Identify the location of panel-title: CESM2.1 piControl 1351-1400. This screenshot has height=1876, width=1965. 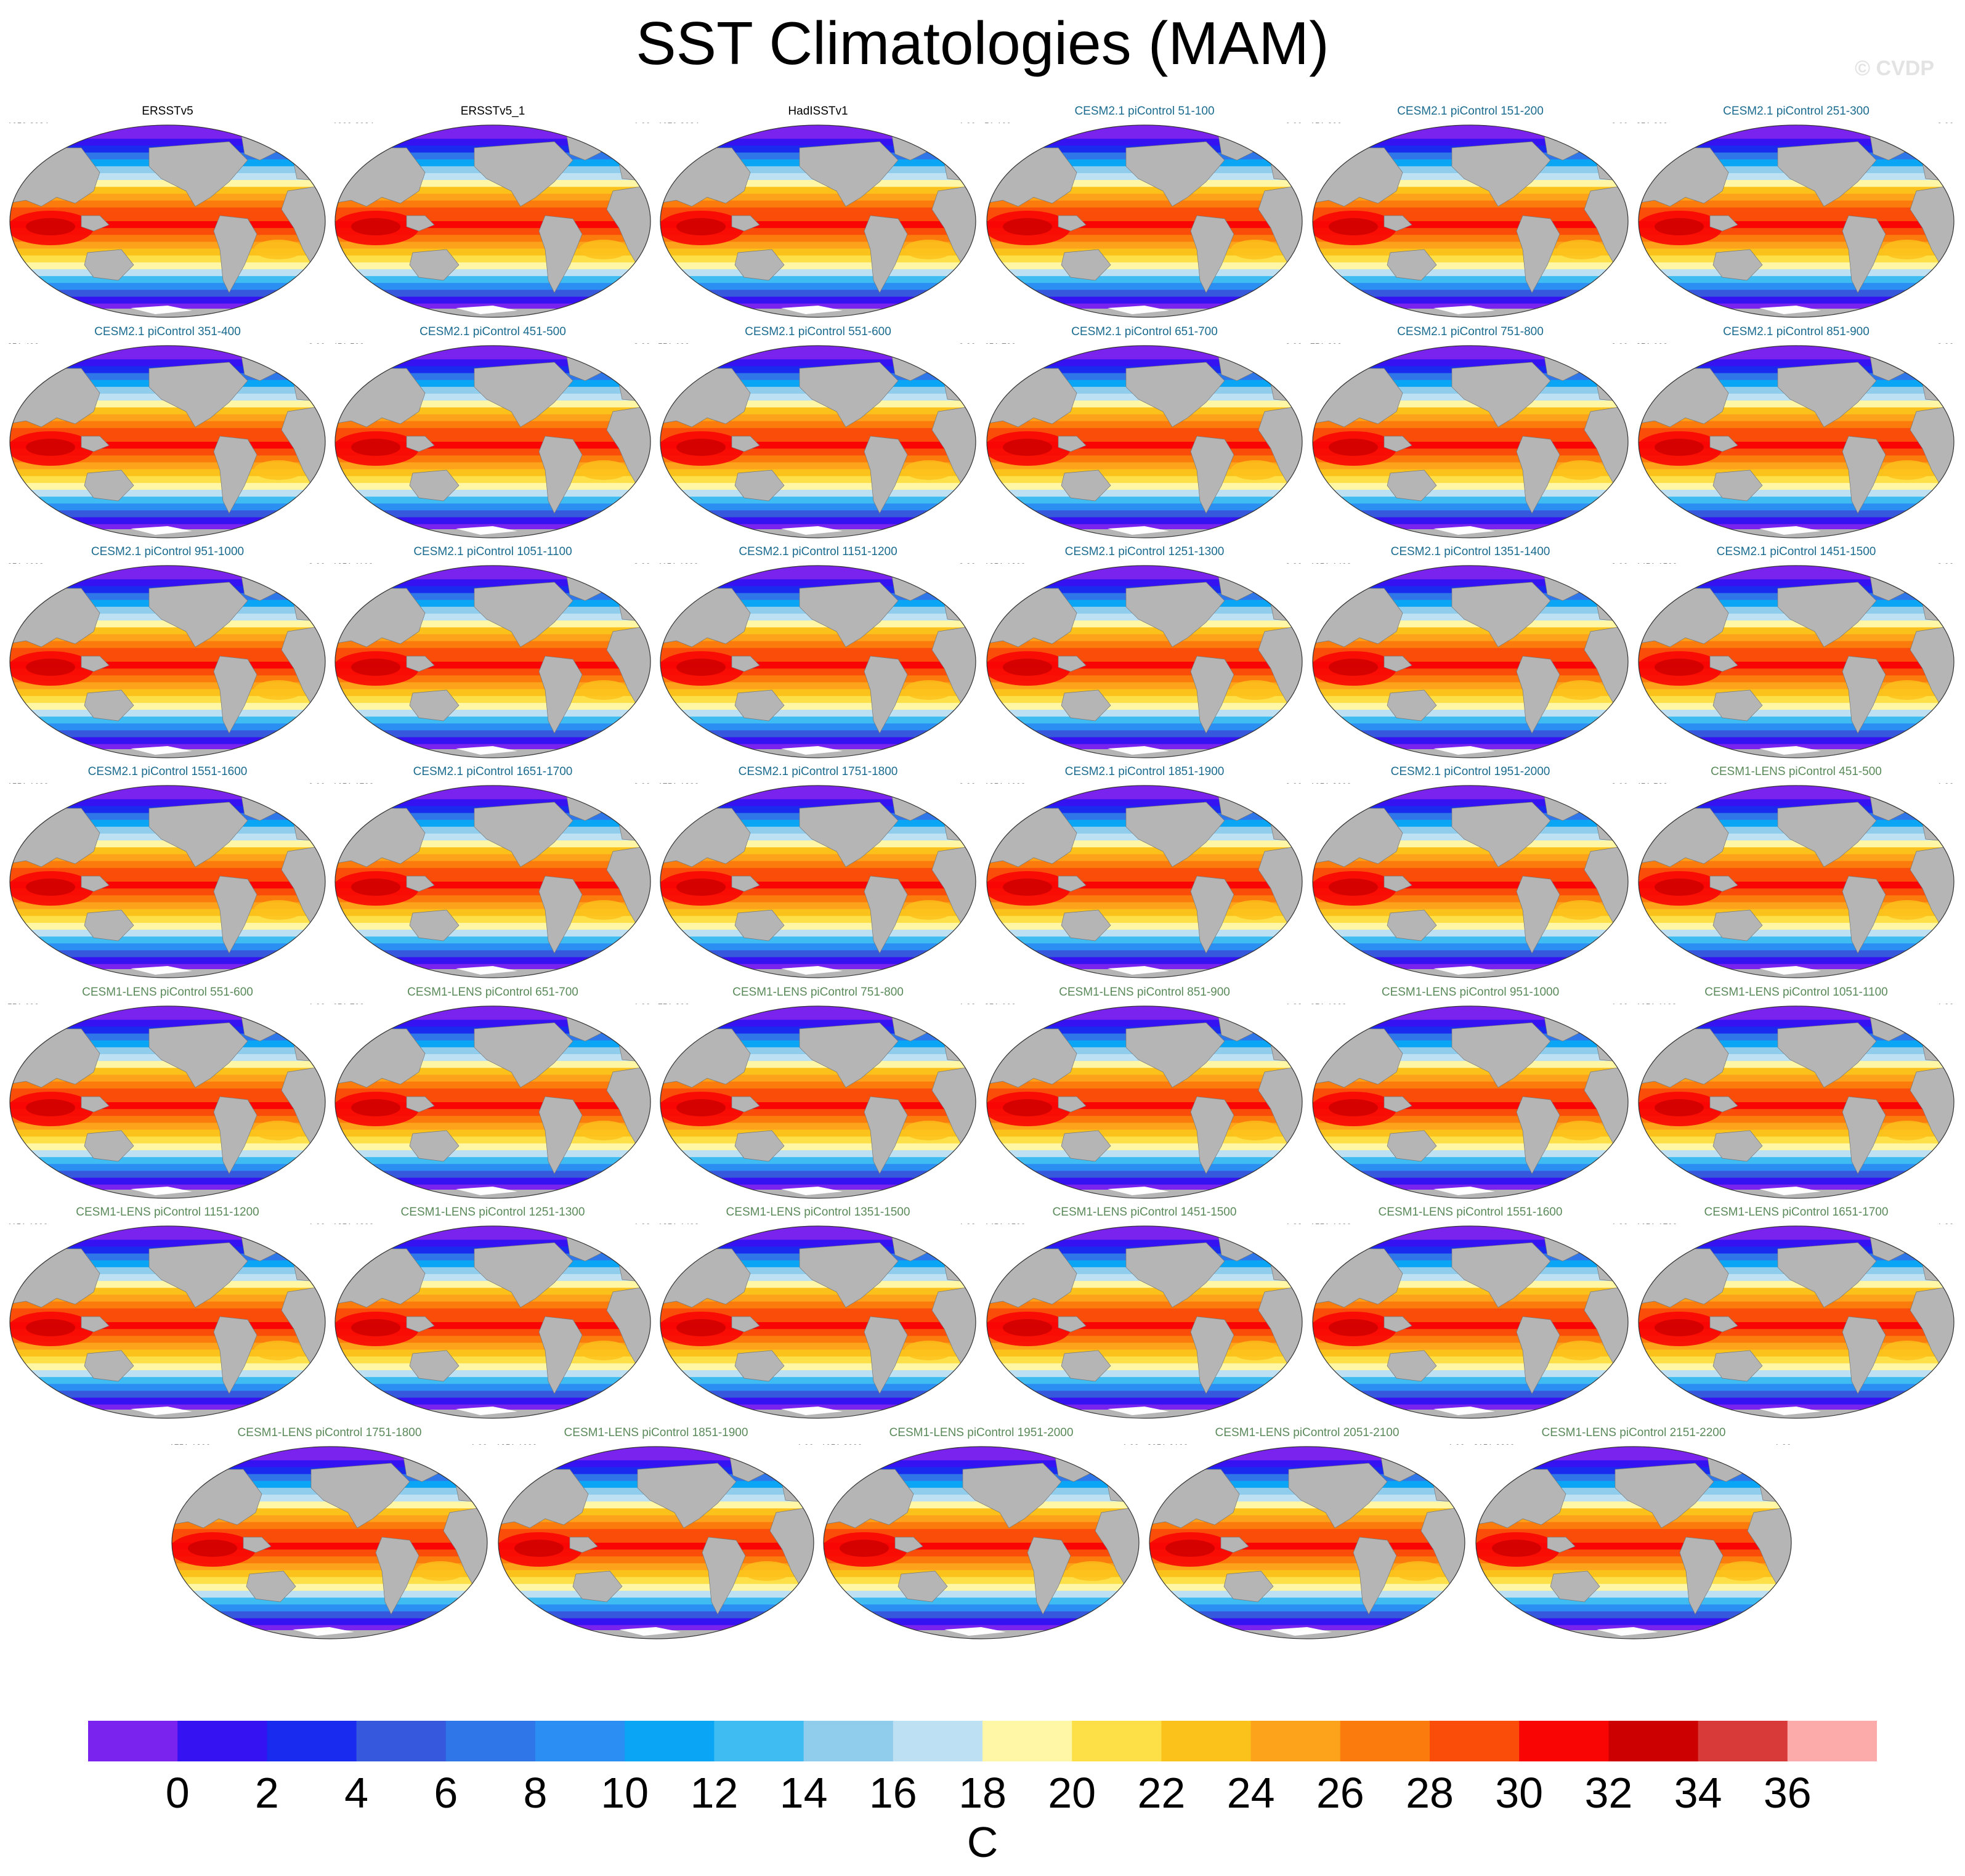
(1470, 551).